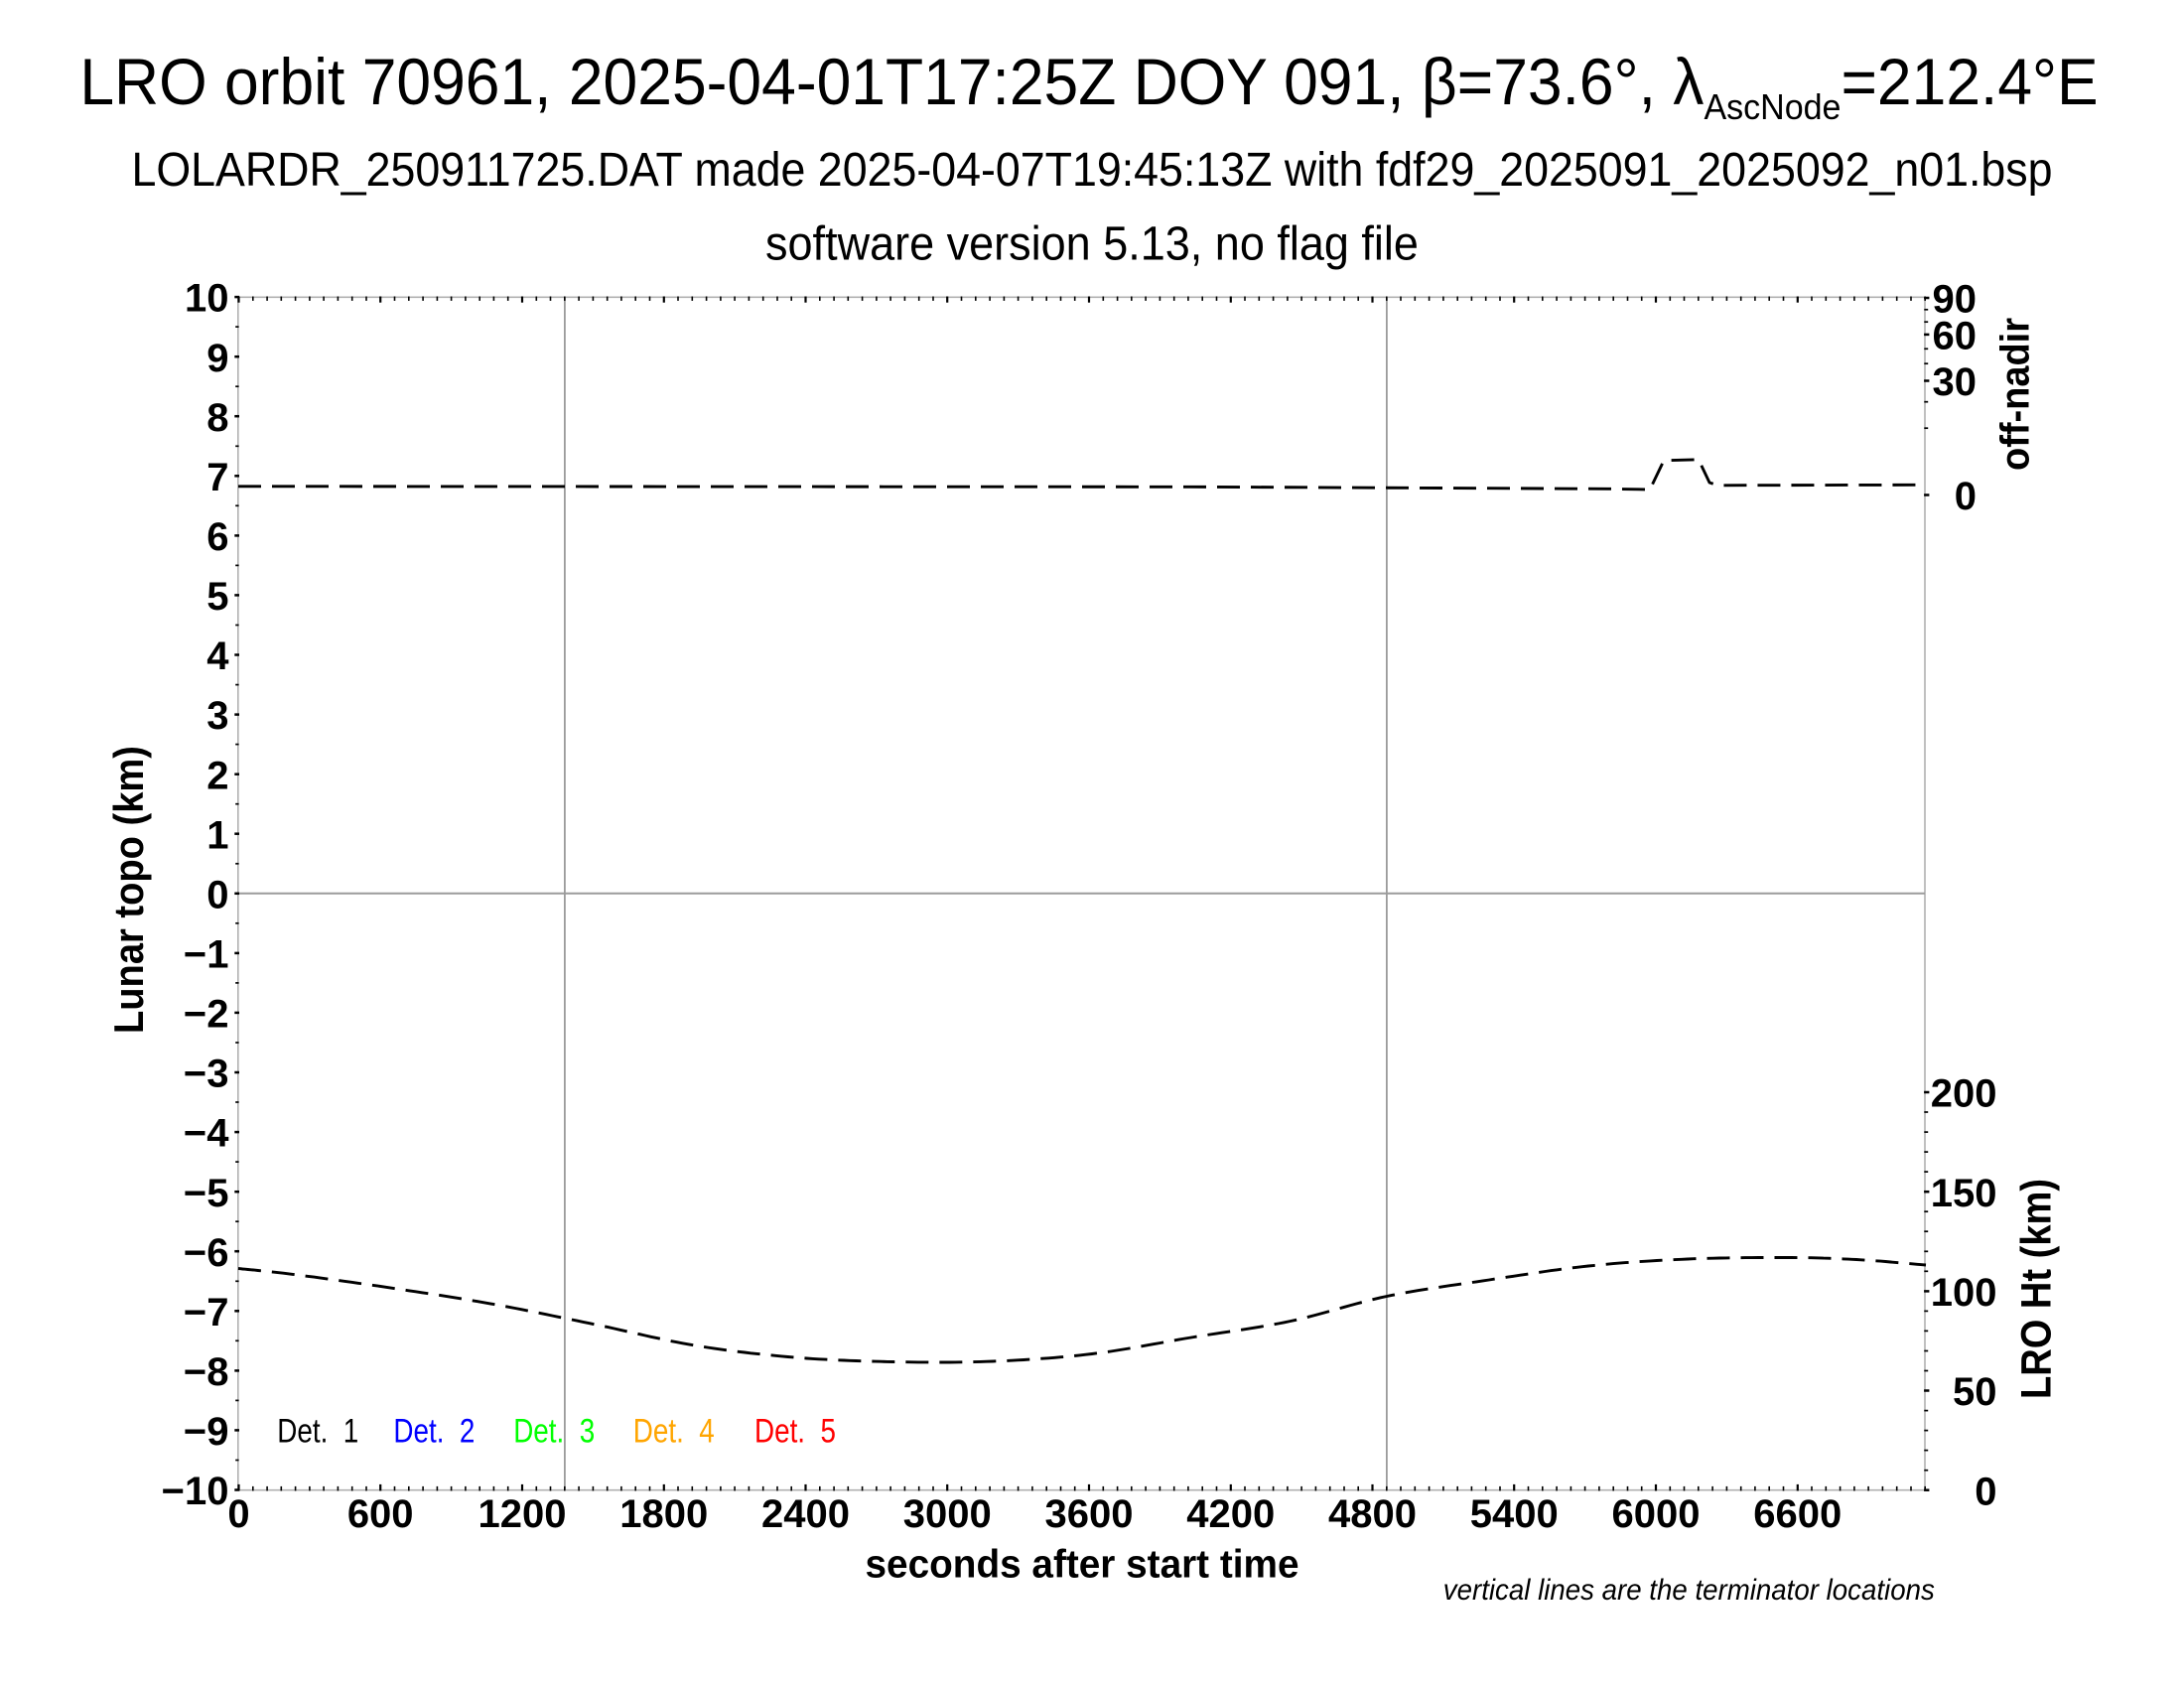 The width and height of the screenshot is (2184, 1688). What do you see at coordinates (206, 1134) in the screenshot?
I see `svg-text: −4` at bounding box center [206, 1134].